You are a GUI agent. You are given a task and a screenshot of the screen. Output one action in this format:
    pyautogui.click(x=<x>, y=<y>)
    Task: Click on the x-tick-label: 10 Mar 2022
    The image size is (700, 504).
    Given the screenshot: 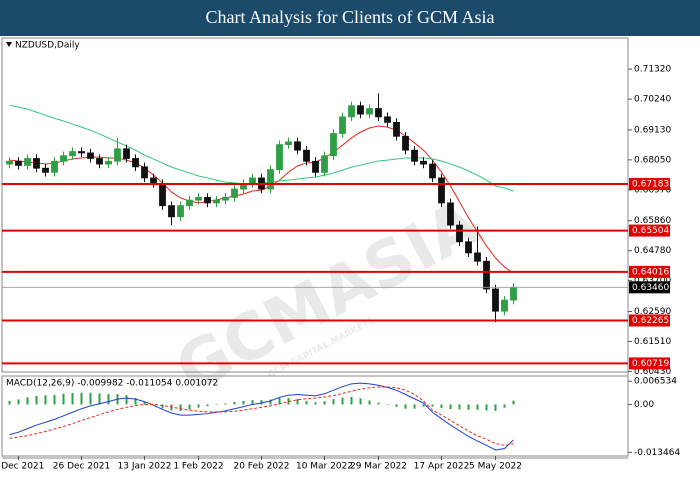 What is the action you would take?
    pyautogui.click(x=324, y=467)
    